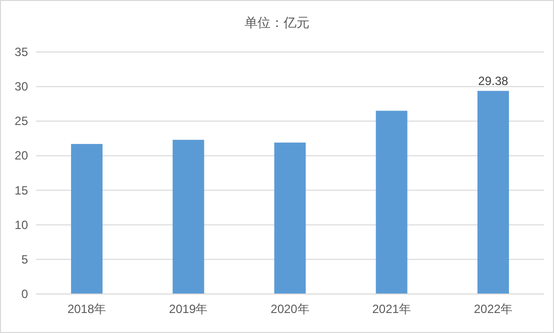 This screenshot has width=554, height=333. Describe the element at coordinates (188, 309) in the screenshot. I see `x-tick-label: 2019年` at that location.